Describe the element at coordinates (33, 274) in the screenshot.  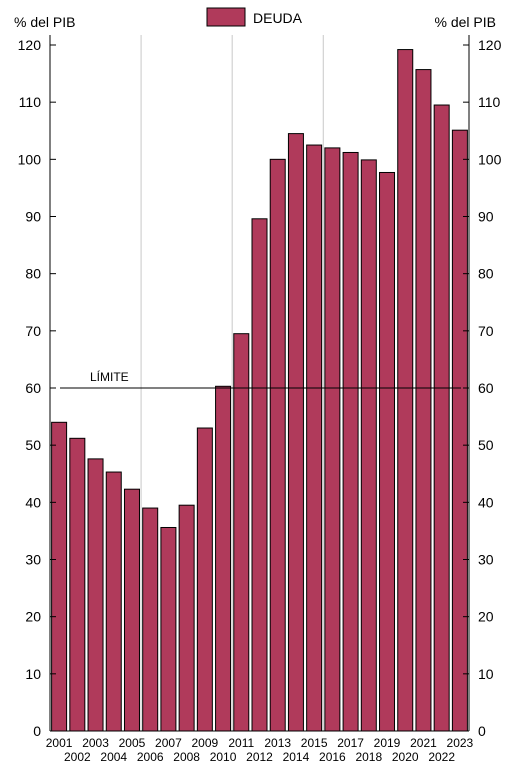
I see `left-tick-label: 80` at that location.